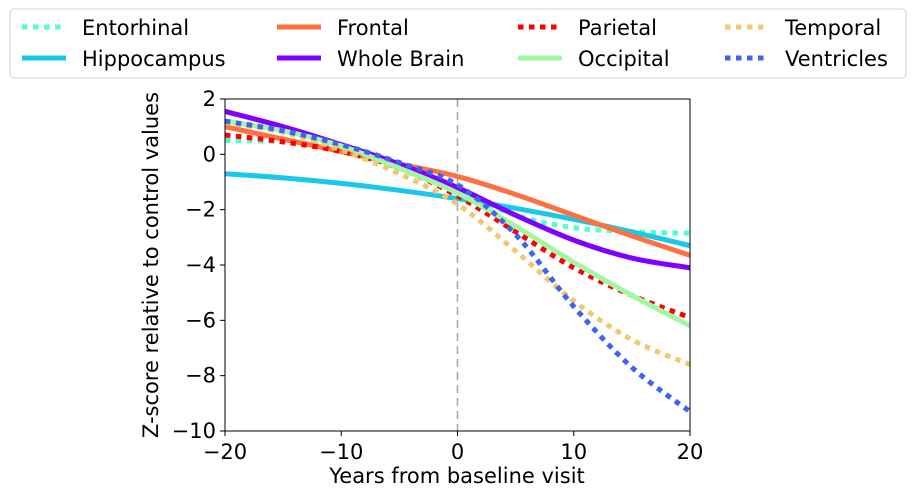 This screenshot has height=496, width=915. What do you see at coordinates (200, 210) in the screenshot?
I see `y-tick-label: −2` at bounding box center [200, 210].